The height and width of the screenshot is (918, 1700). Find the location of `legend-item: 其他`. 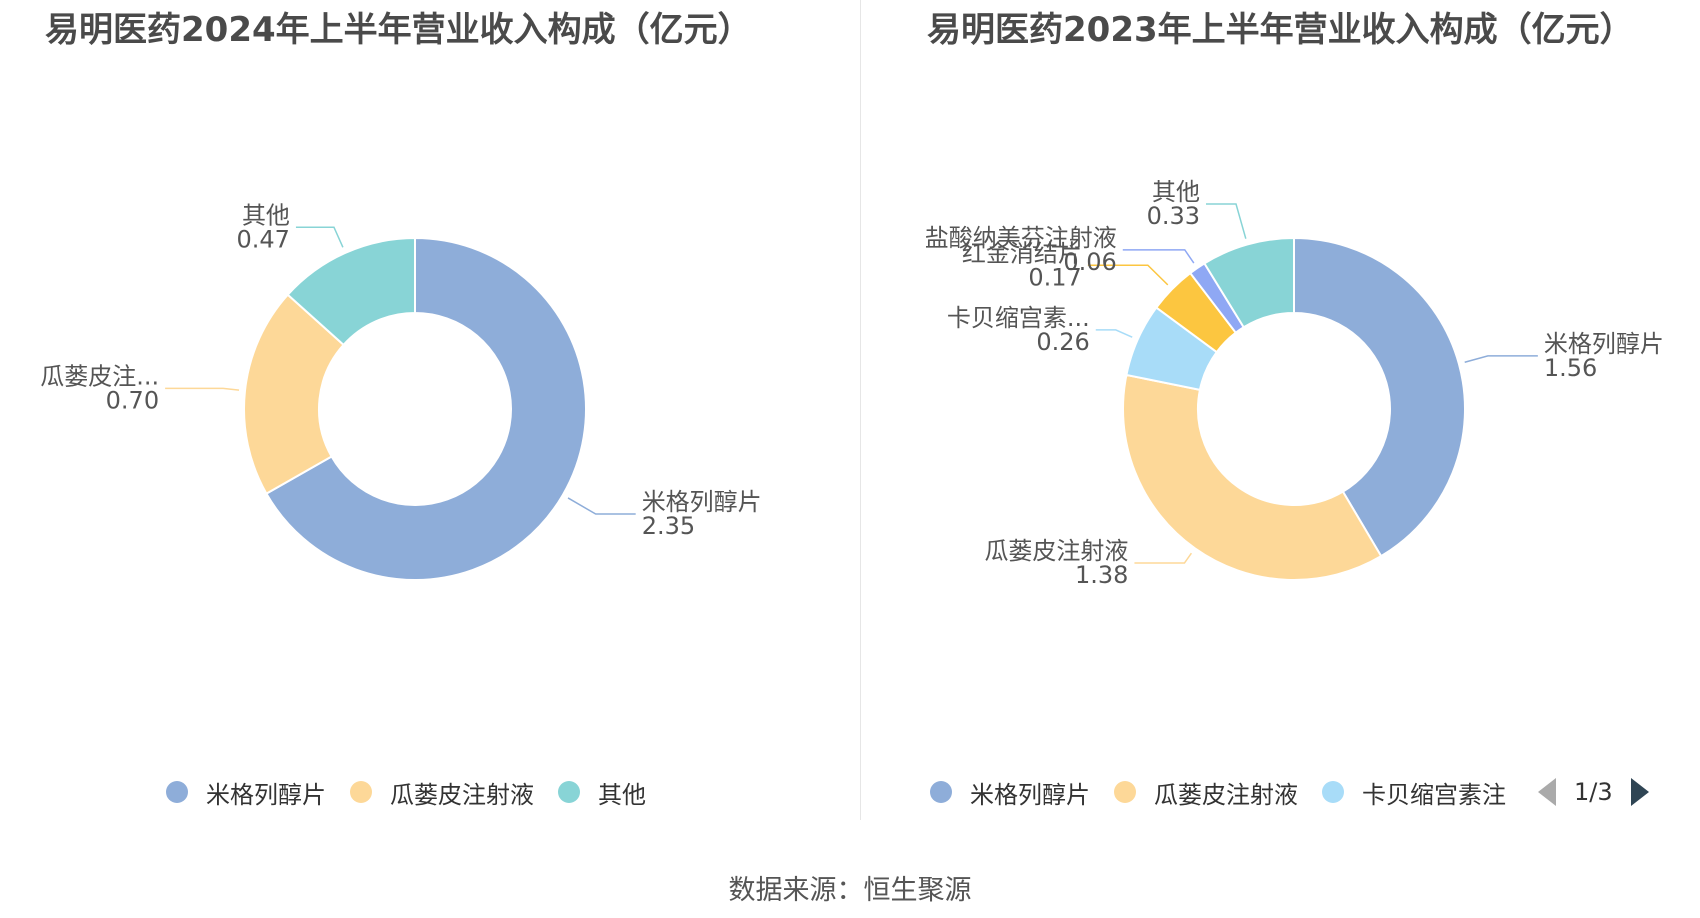

legend-item: 其他 is located at coordinates (602, 792).